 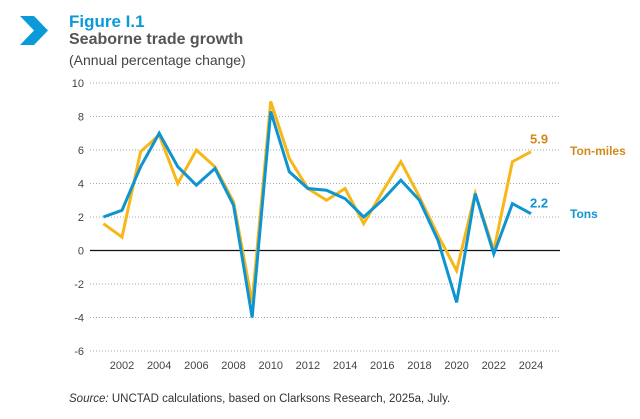 I want to click on y-tick-label: -4, so click(x=79, y=319).